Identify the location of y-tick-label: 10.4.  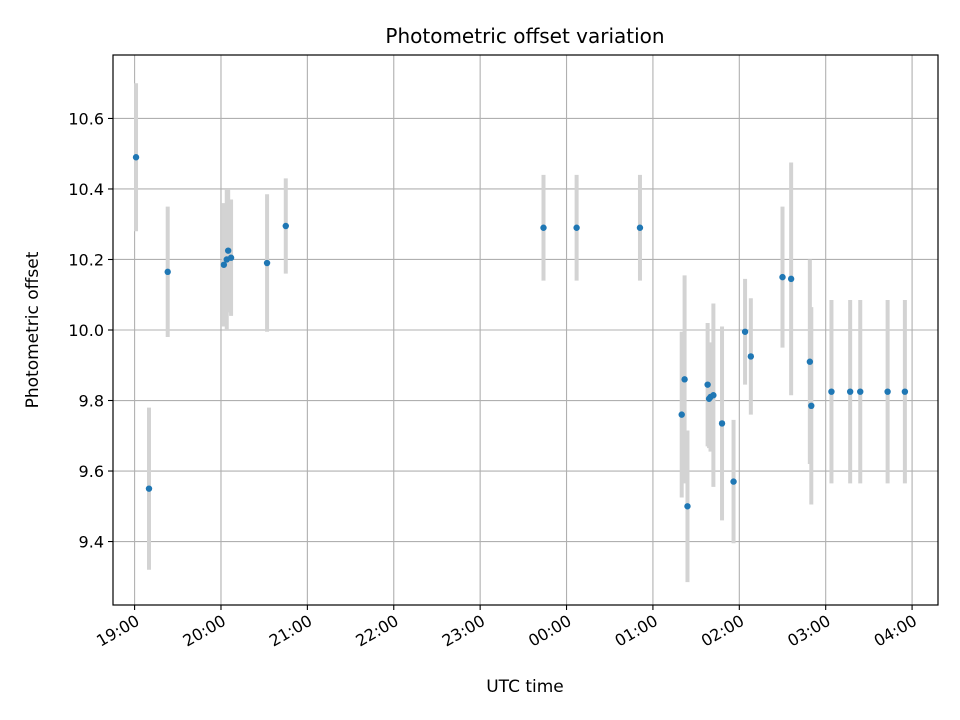
(86, 189).